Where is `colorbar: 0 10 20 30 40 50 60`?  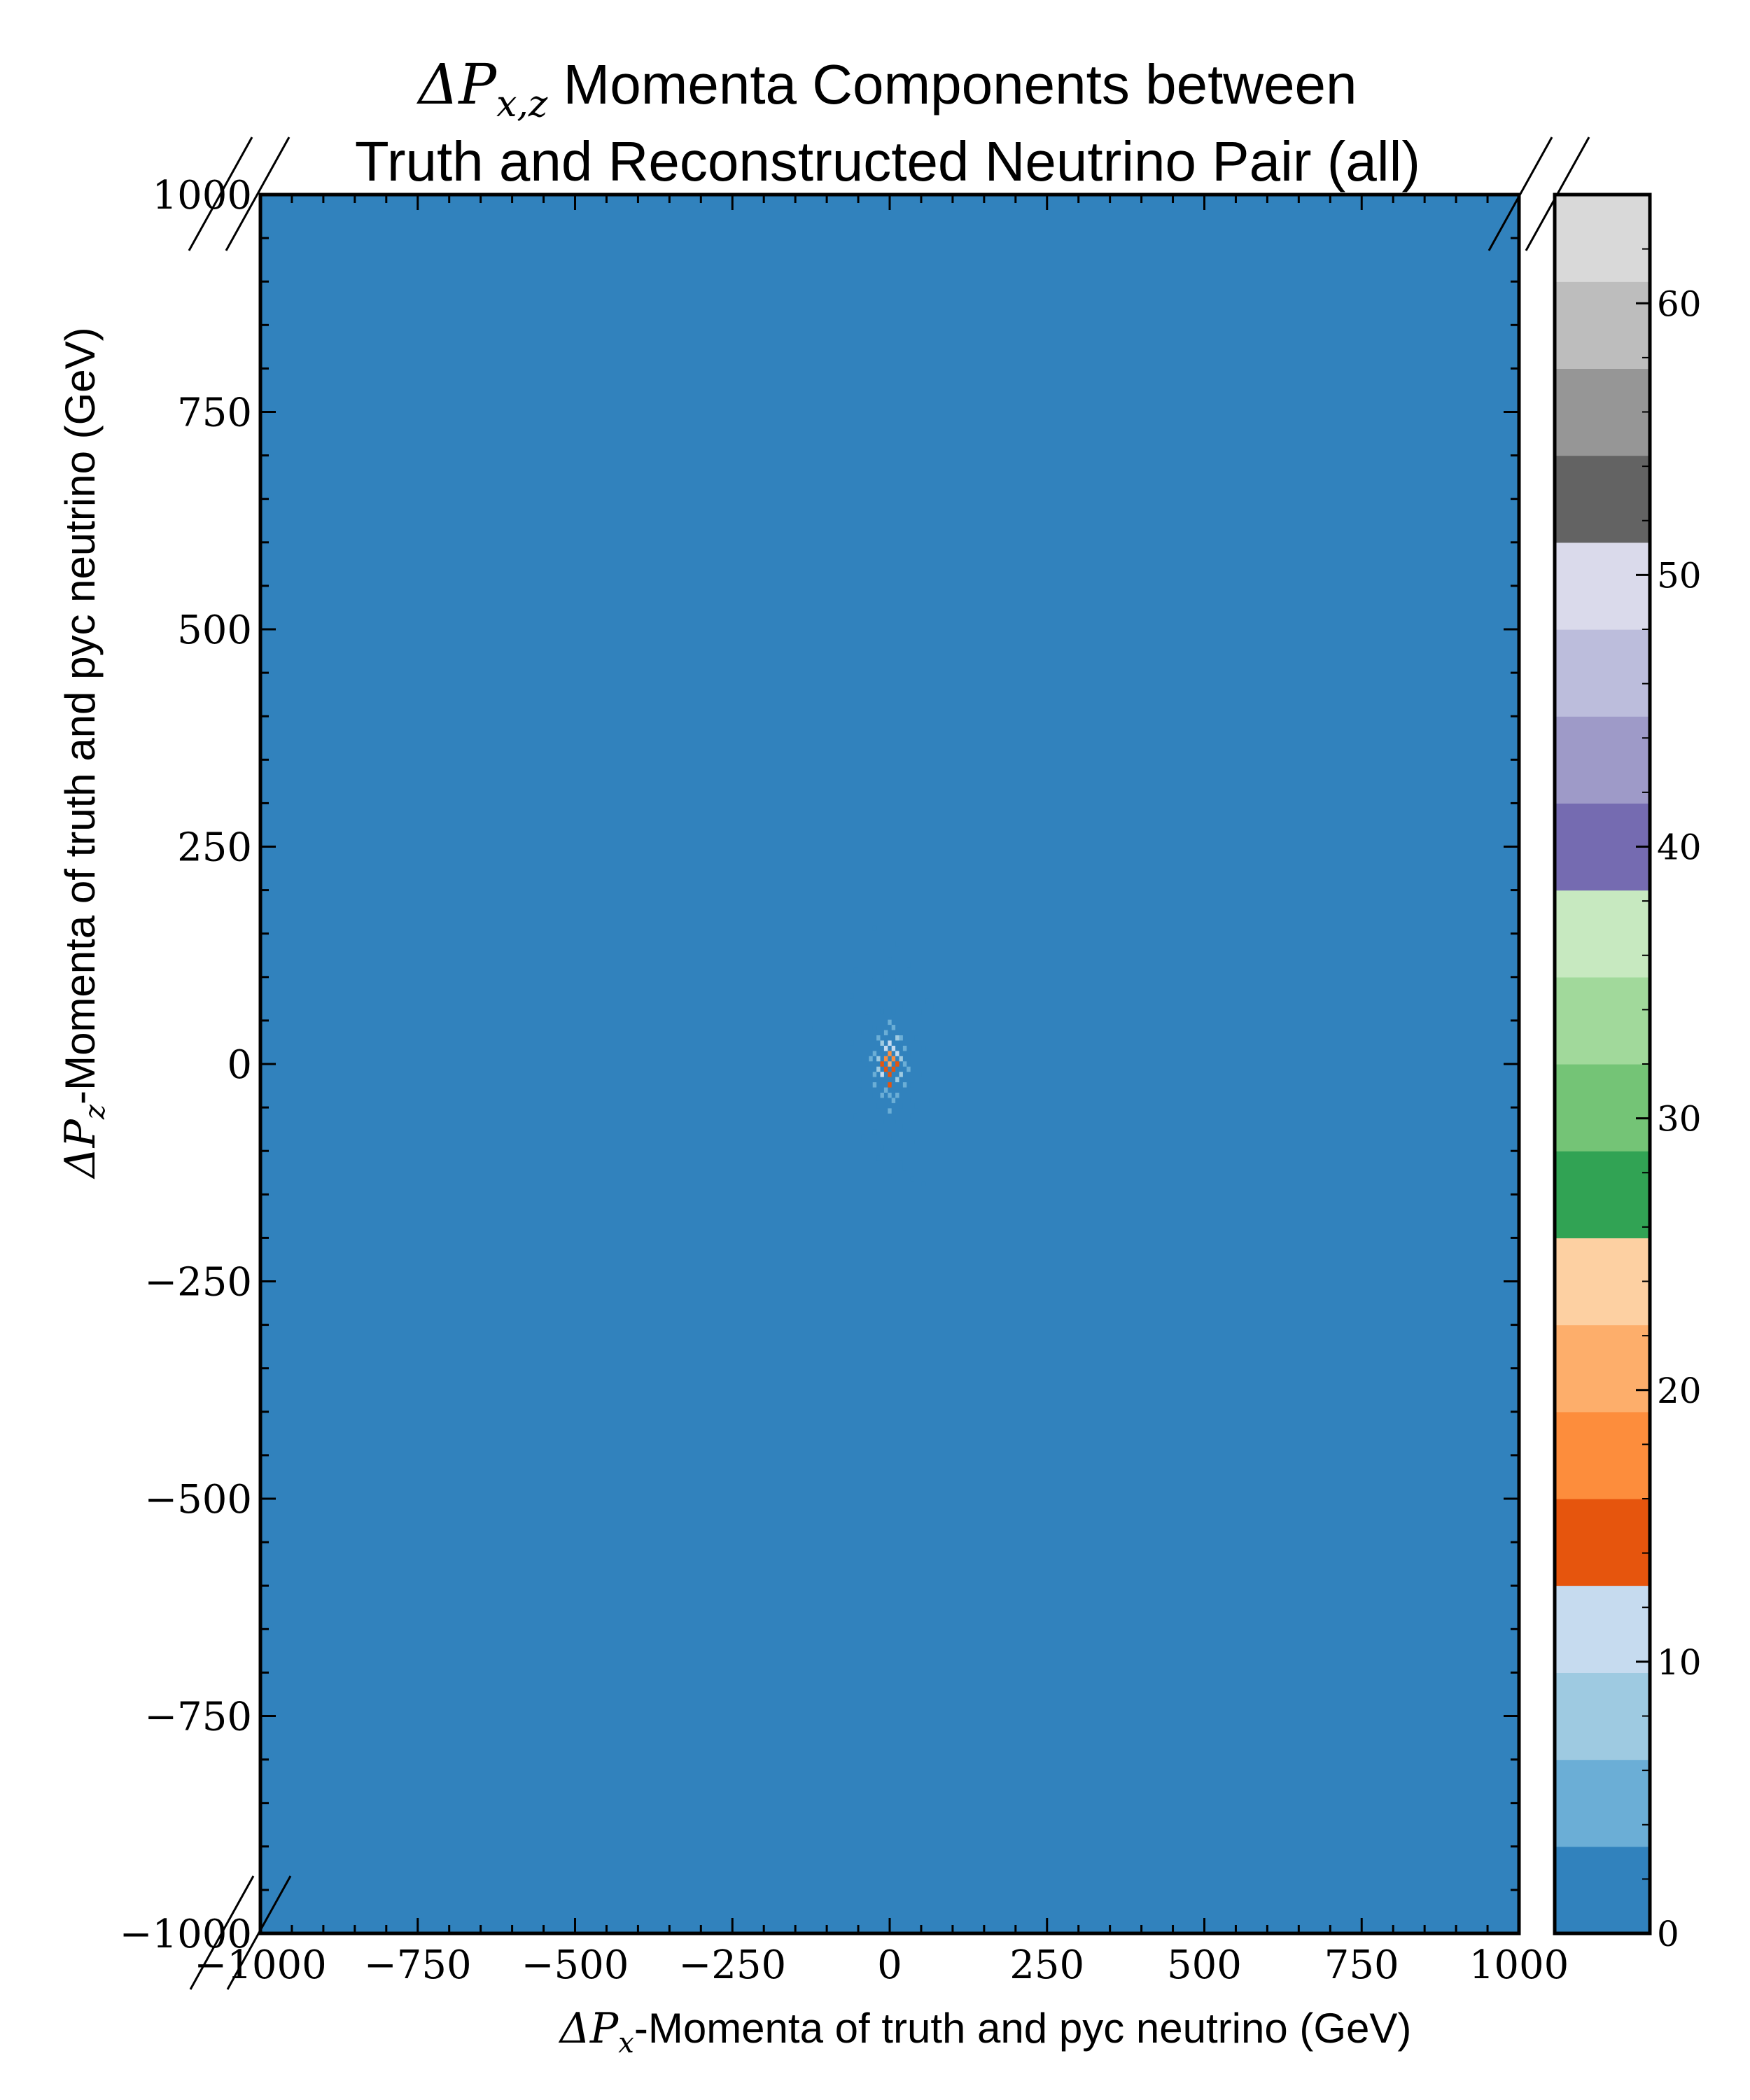
colorbar: 0 10 20 30 40 50 60 is located at coordinates (1628, 1074).